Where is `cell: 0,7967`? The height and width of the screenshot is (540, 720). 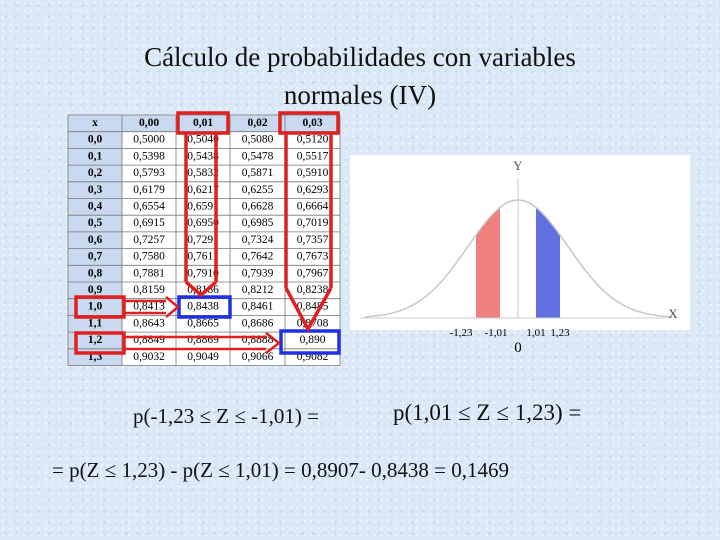
cell: 0,7967 is located at coordinates (313, 273).